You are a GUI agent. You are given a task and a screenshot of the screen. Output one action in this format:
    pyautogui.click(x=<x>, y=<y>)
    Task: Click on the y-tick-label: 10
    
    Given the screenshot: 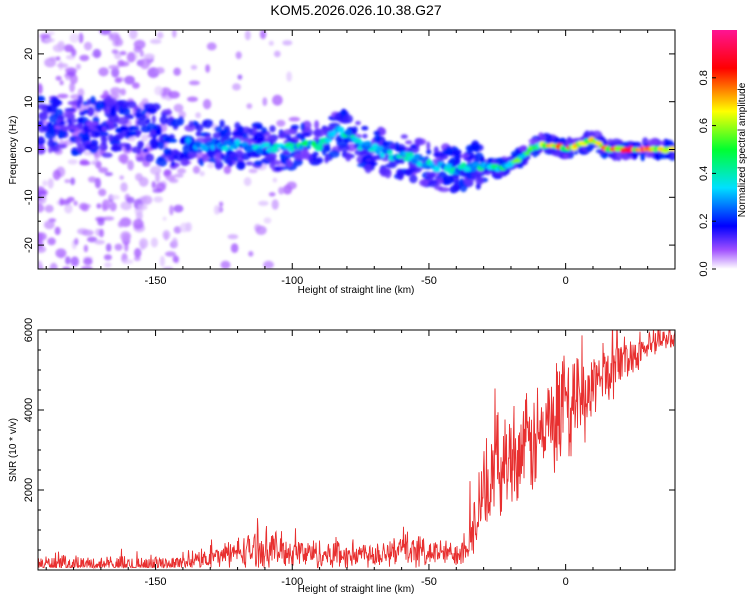 What is the action you would take?
    pyautogui.click(x=29, y=102)
    